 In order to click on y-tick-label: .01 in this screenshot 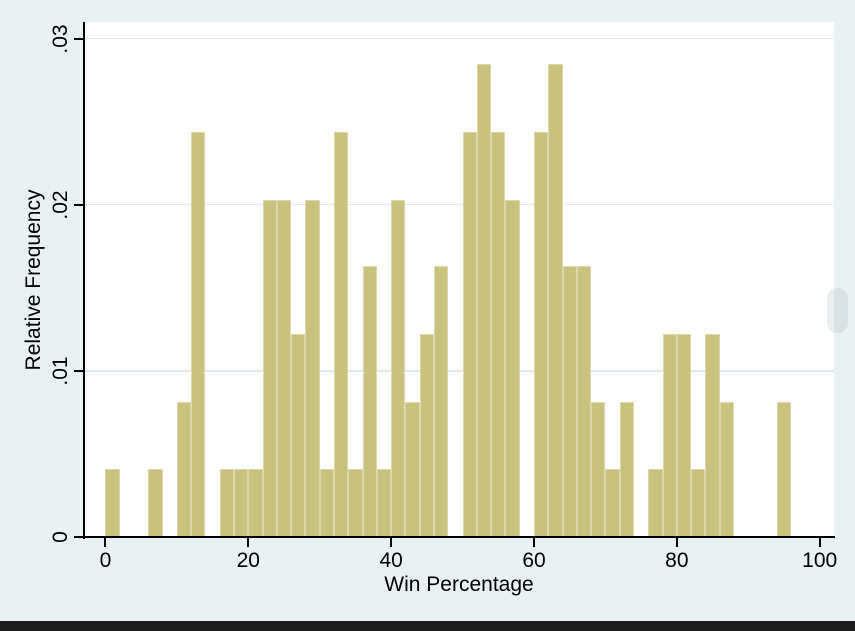, I will do `click(60, 371)`.